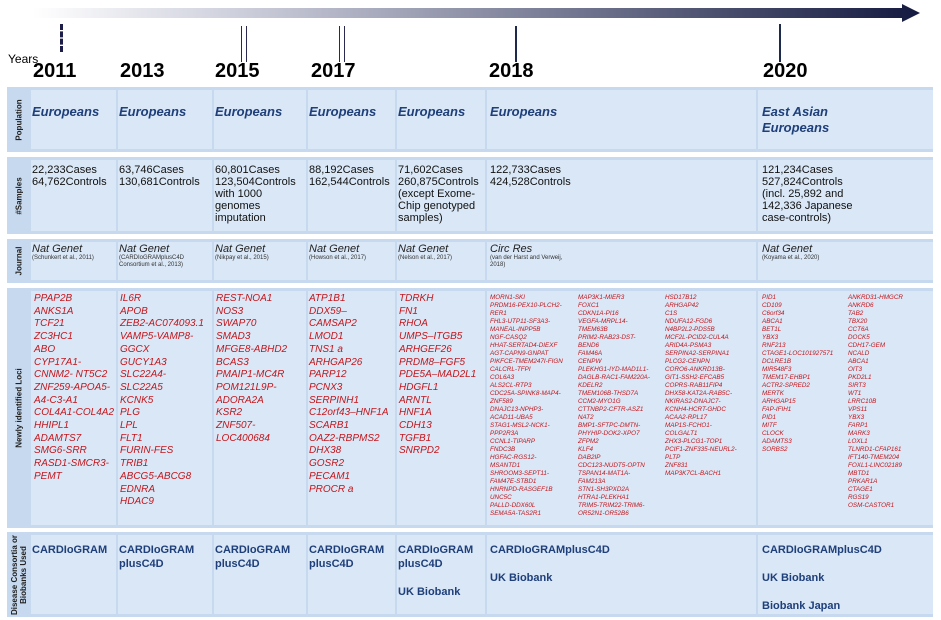 This screenshot has width=941, height=620. Describe the element at coordinates (699, 393) in the screenshot. I see `locus-name: DHX58-KAT2A-RAB5C-` at that location.